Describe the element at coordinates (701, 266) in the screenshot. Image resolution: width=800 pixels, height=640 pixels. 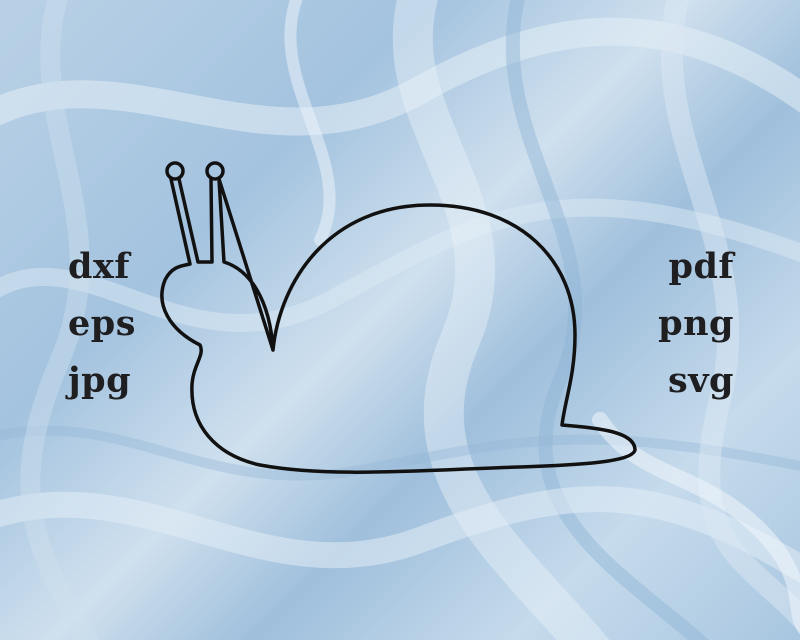
I see `format-label-pdf: pdf` at that location.